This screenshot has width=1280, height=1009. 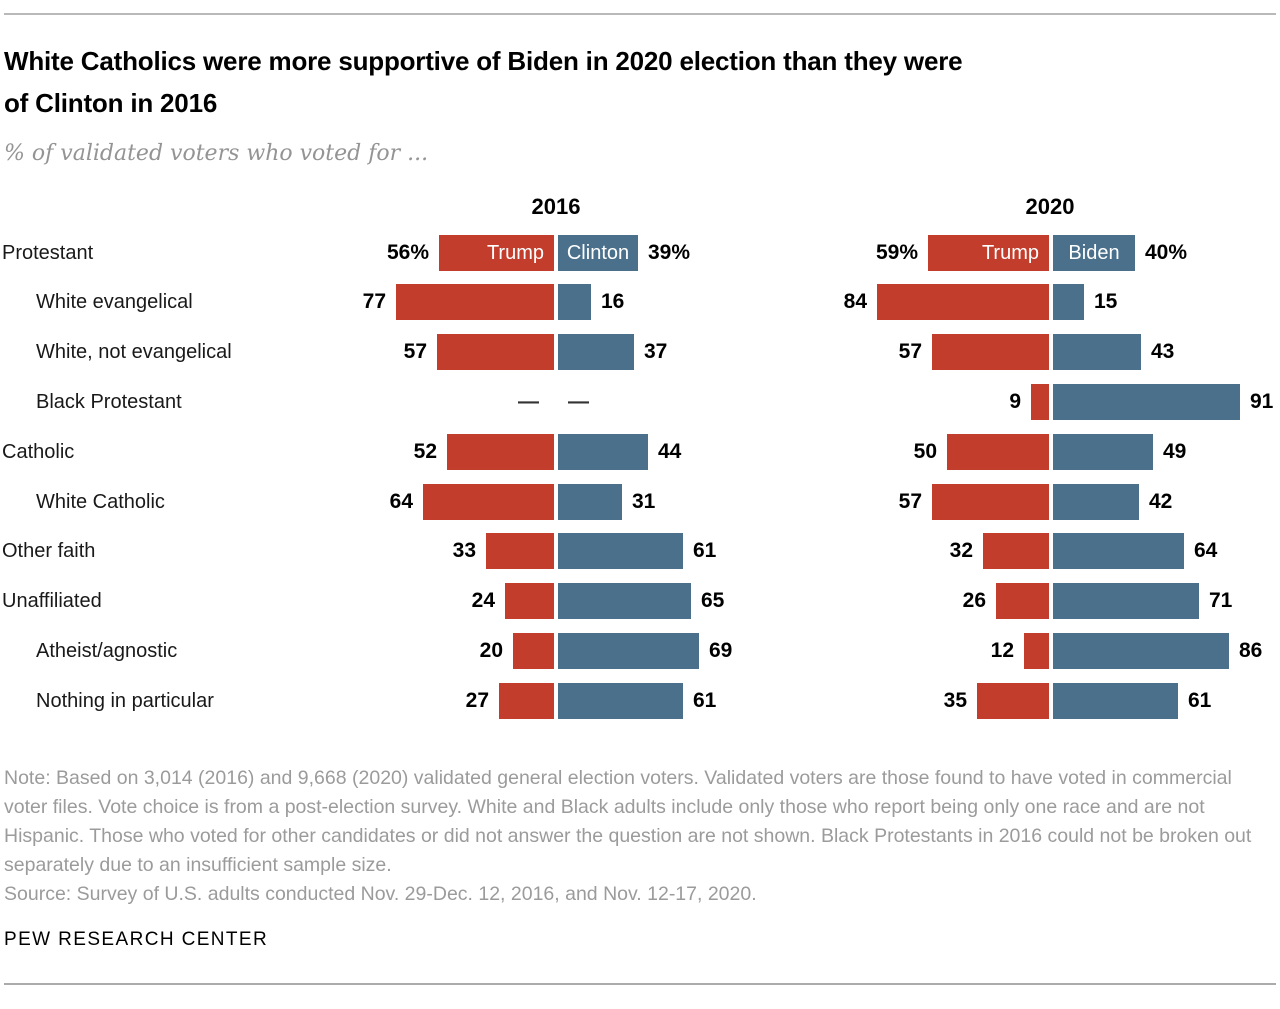 I want to click on category-label: White Catholic, so click(x=100, y=502).